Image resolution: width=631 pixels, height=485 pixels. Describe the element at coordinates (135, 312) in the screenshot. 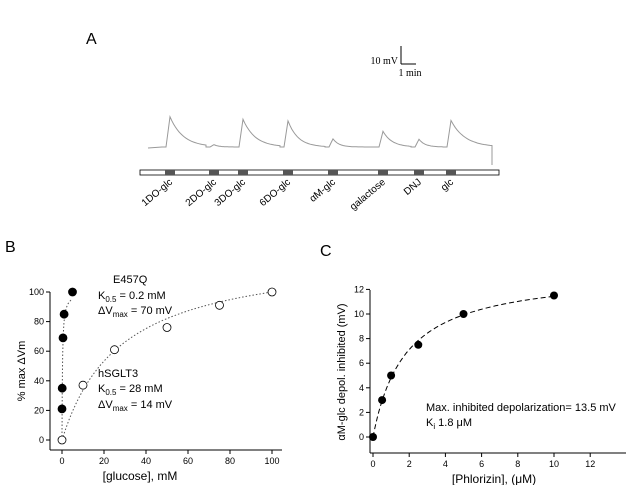

I see `label-e457q-v: ΔVmax = 70 mV` at that location.